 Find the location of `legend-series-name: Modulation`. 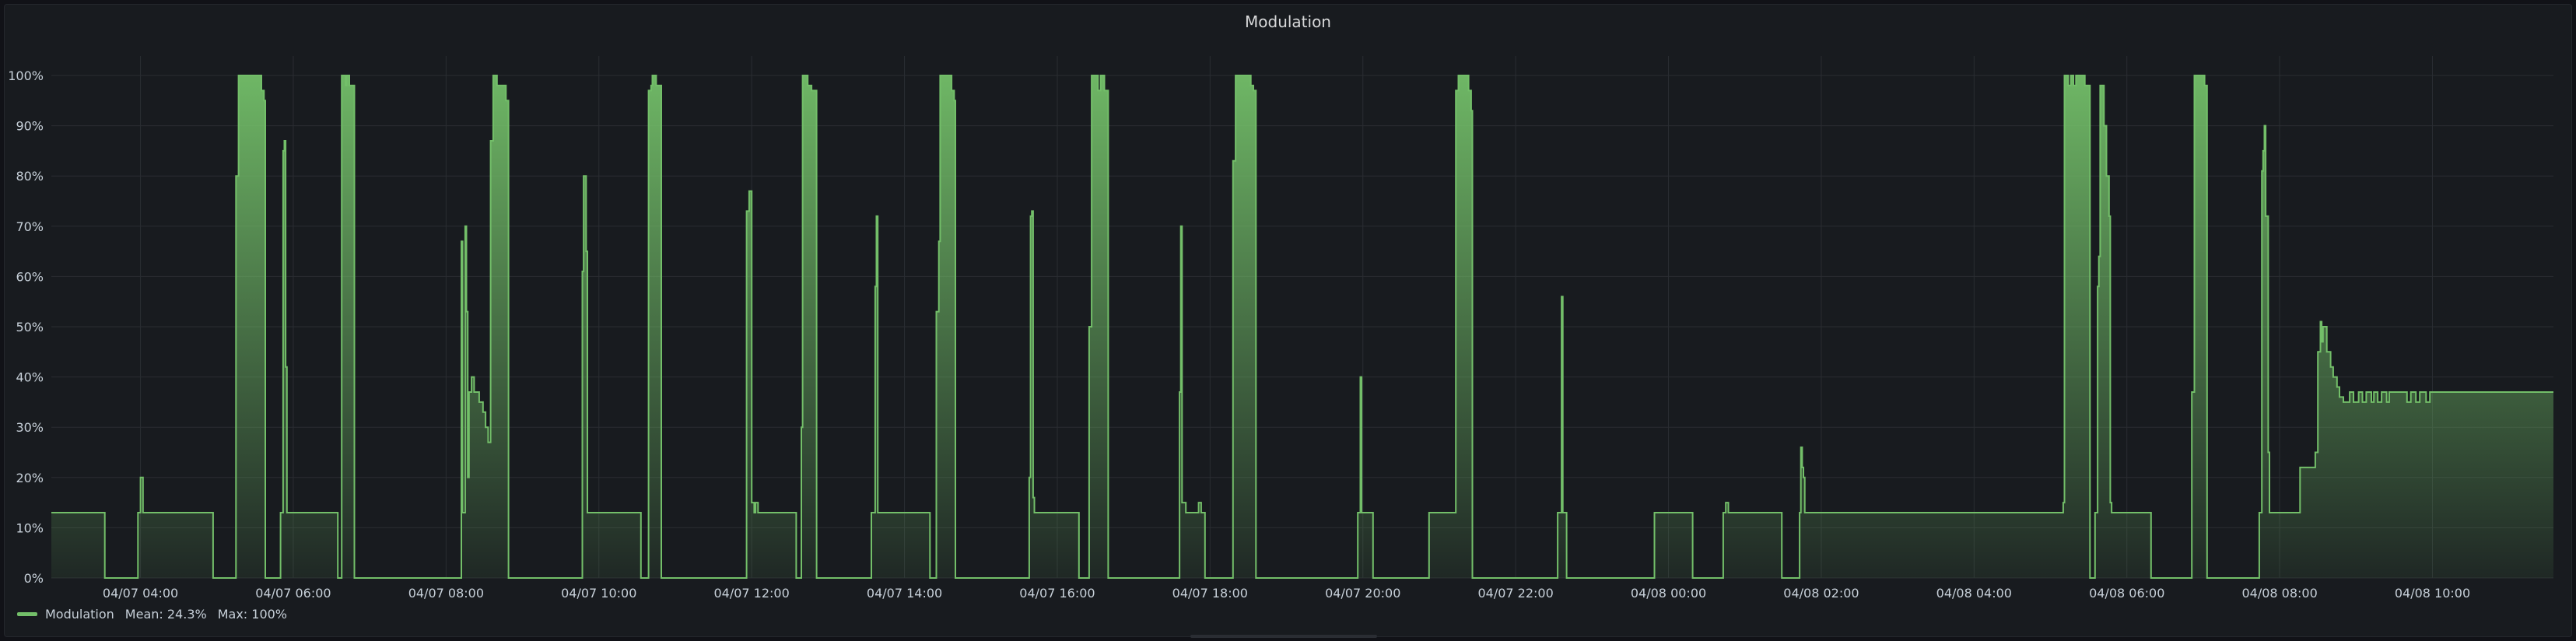

legend-series-name: Modulation is located at coordinates (80, 614).